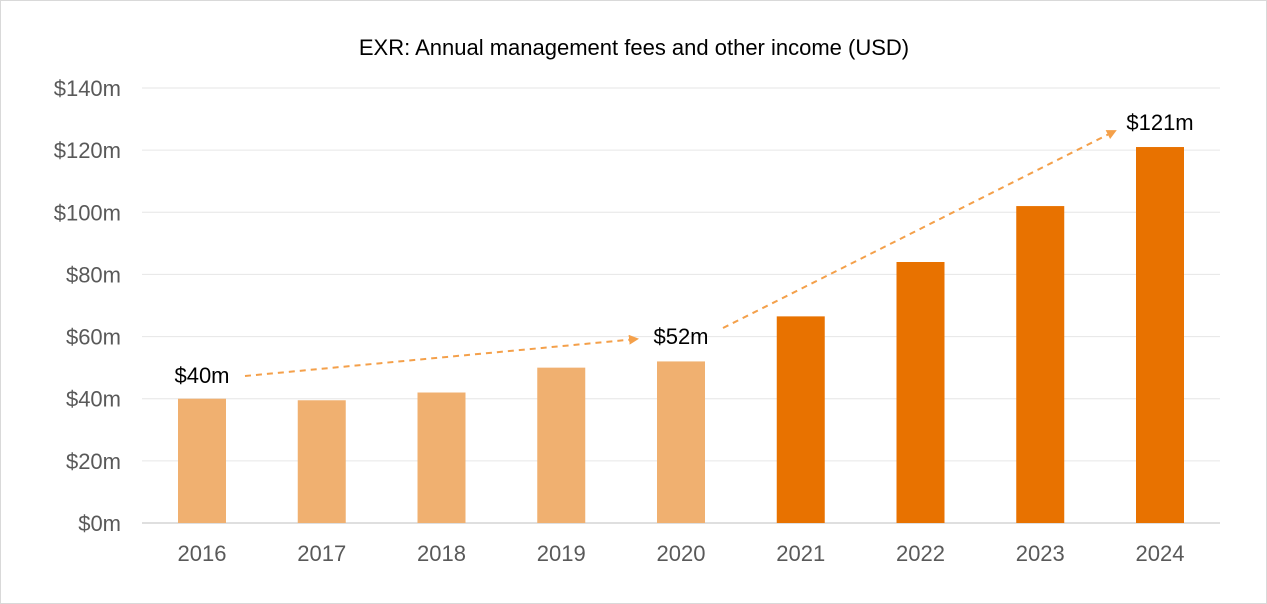 Image resolution: width=1267 pixels, height=604 pixels. Describe the element at coordinates (87, 212) in the screenshot. I see `y-tick-label: $100m` at that location.